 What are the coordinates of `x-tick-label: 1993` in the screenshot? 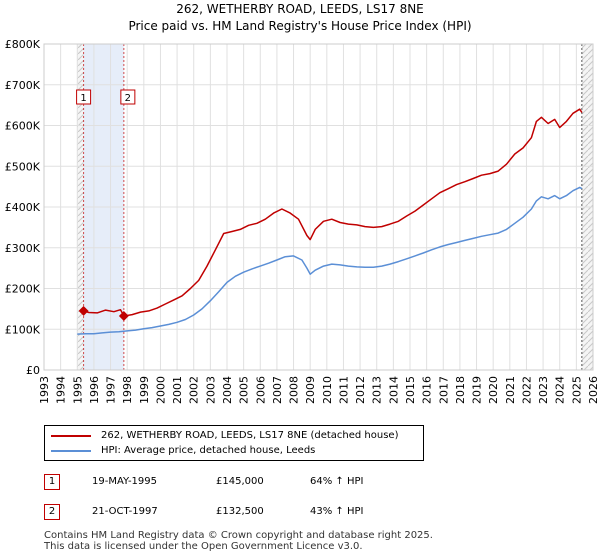 It's located at (44, 390).